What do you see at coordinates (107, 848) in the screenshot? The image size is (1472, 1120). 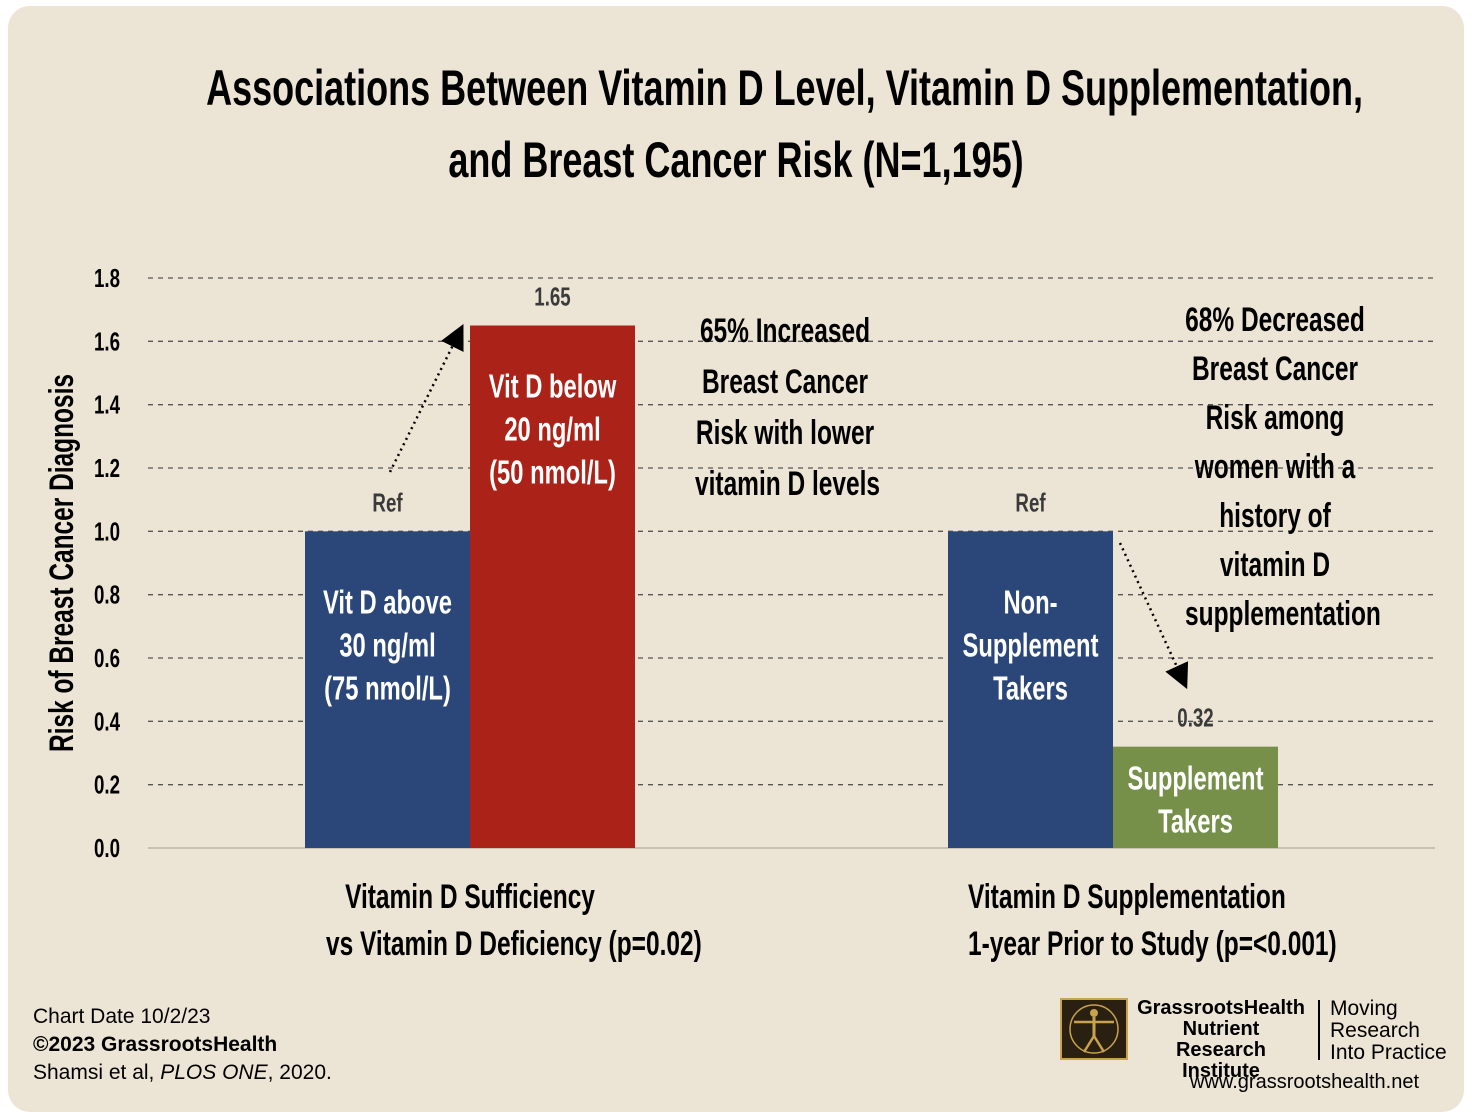 I see `y-tick-label: 0.0` at bounding box center [107, 848].